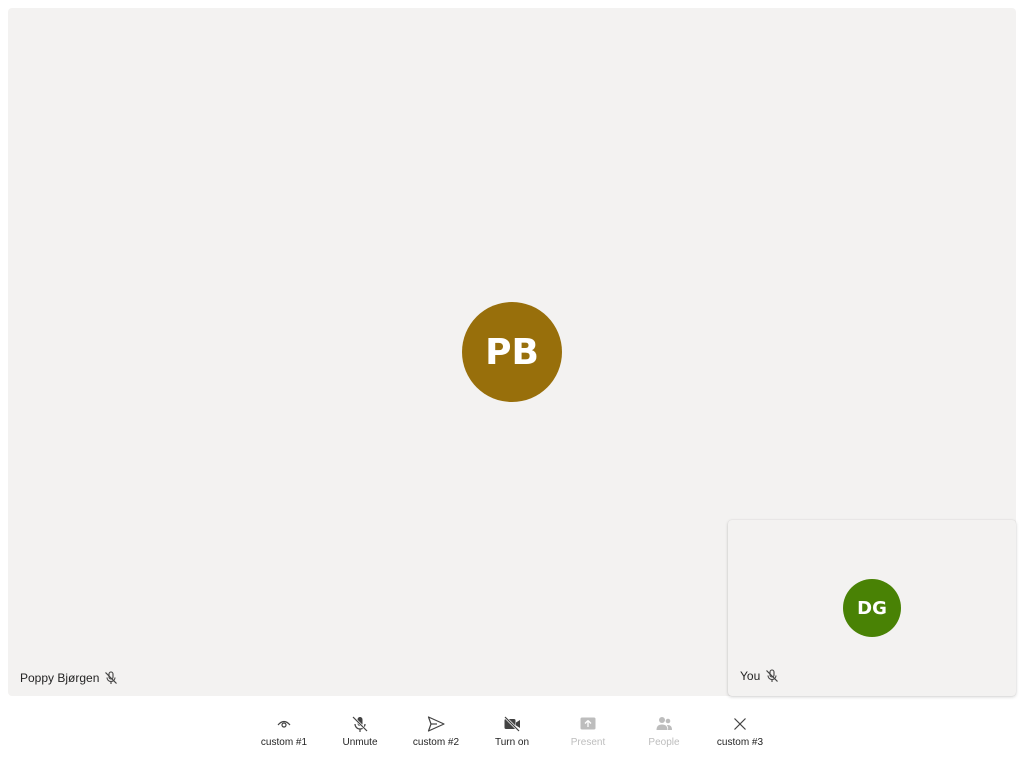 The image size is (1024, 768). Describe the element at coordinates (588, 723) in the screenshot. I see `share-screen-icon` at that location.